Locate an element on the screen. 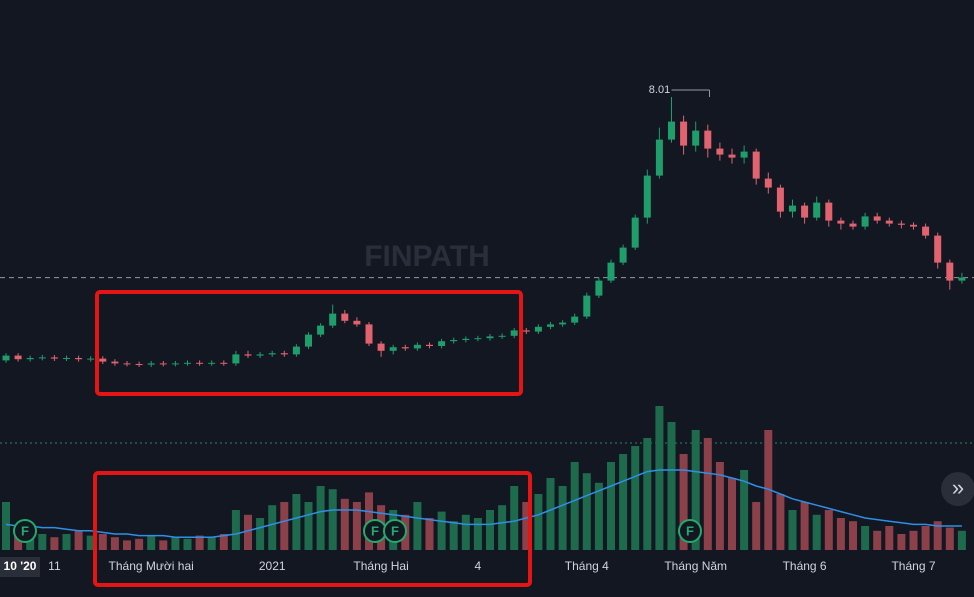 The image size is (974, 597). scroll-button-label: » is located at coordinates (958, 487).